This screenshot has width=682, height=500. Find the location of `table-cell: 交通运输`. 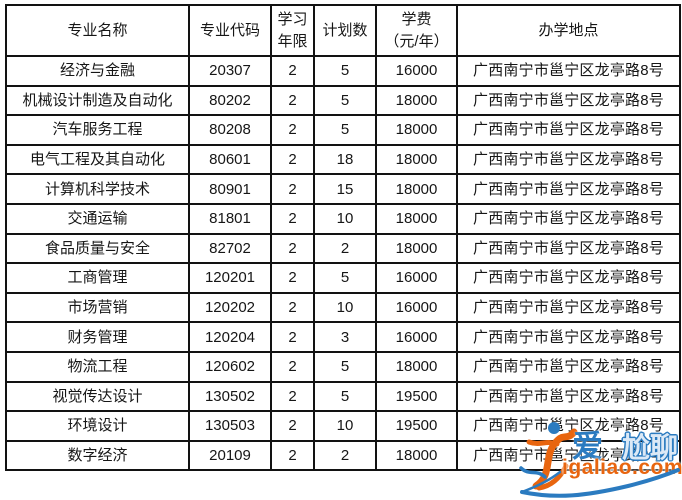

table-cell: 交通运输 is located at coordinates (97, 218).